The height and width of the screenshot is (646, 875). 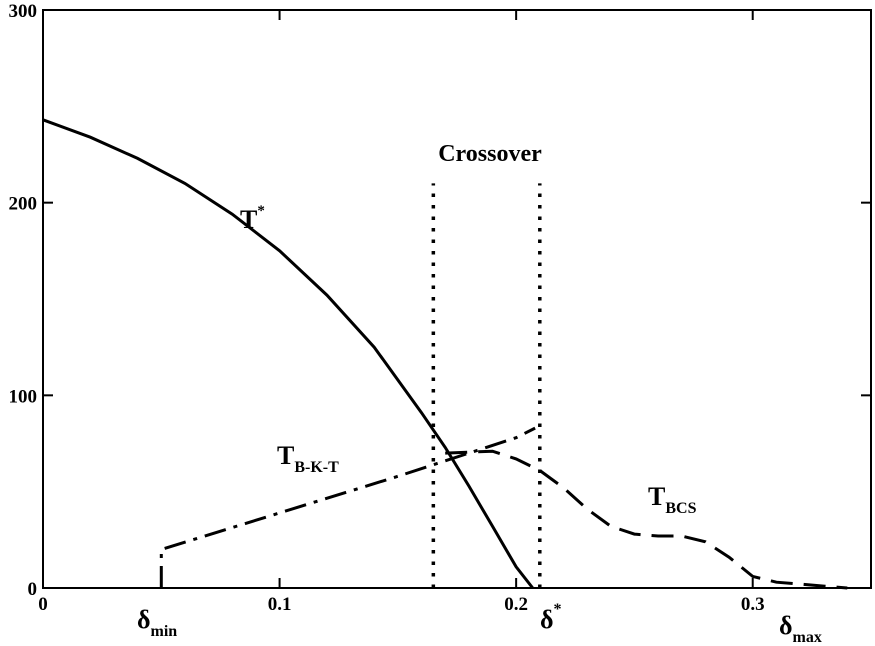 I want to click on delta-min-main: δ, so click(x=144, y=619).